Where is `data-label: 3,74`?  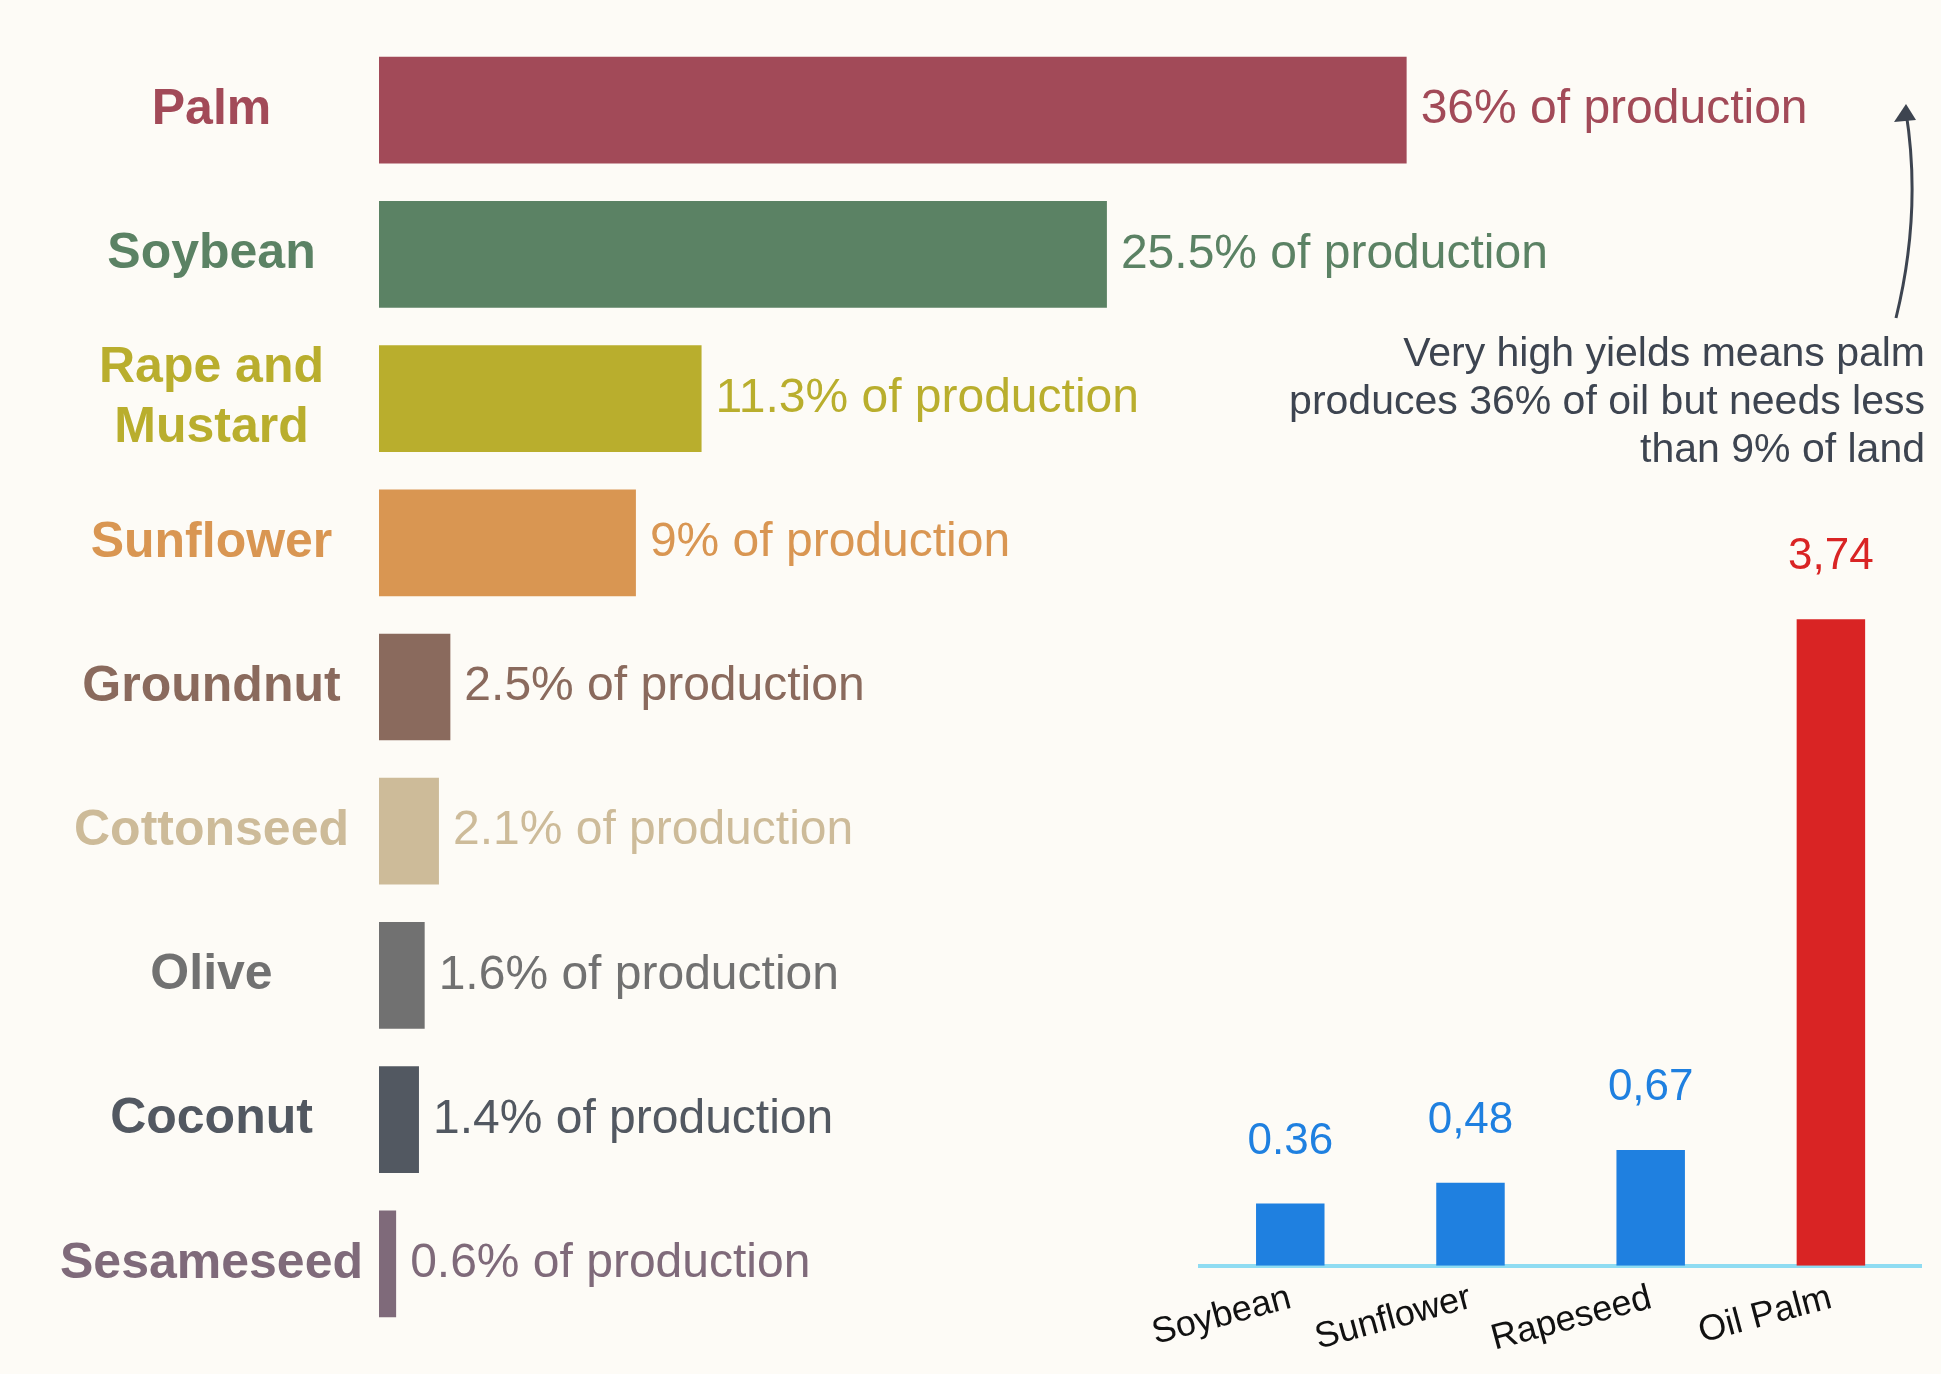
data-label: 3,74 is located at coordinates (1831, 554).